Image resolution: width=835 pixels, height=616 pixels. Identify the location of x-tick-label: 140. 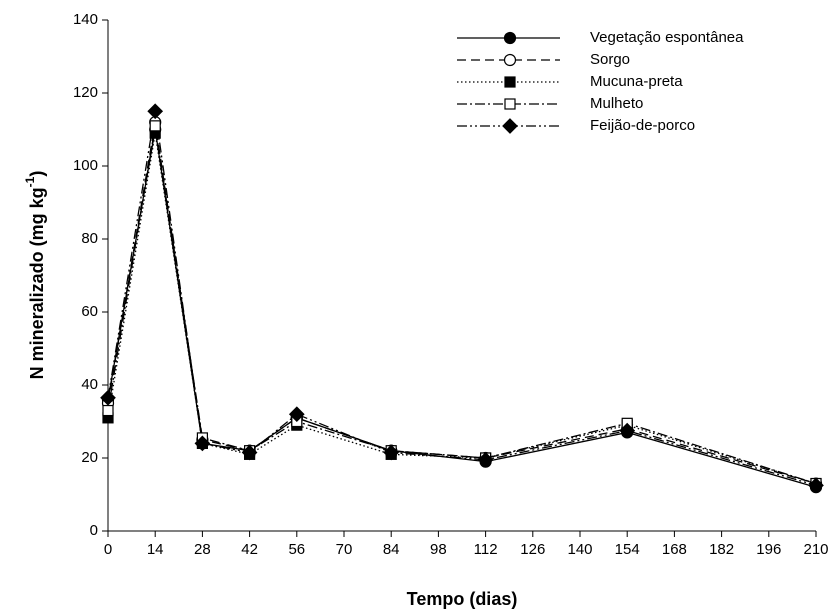
(579, 549).